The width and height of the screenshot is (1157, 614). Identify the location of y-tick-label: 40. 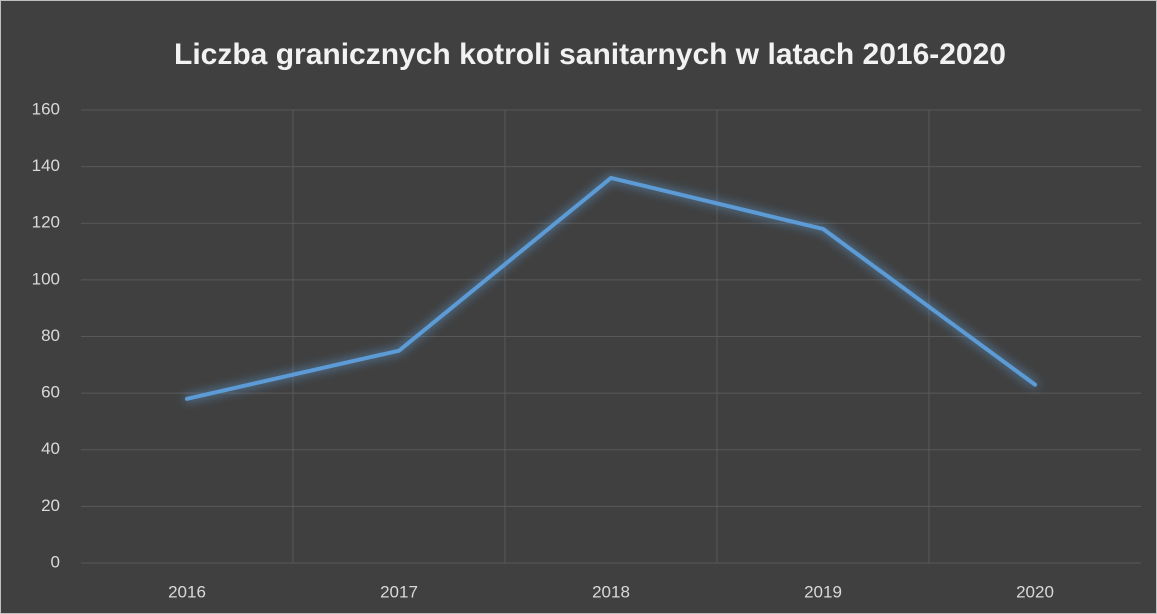
(50, 448).